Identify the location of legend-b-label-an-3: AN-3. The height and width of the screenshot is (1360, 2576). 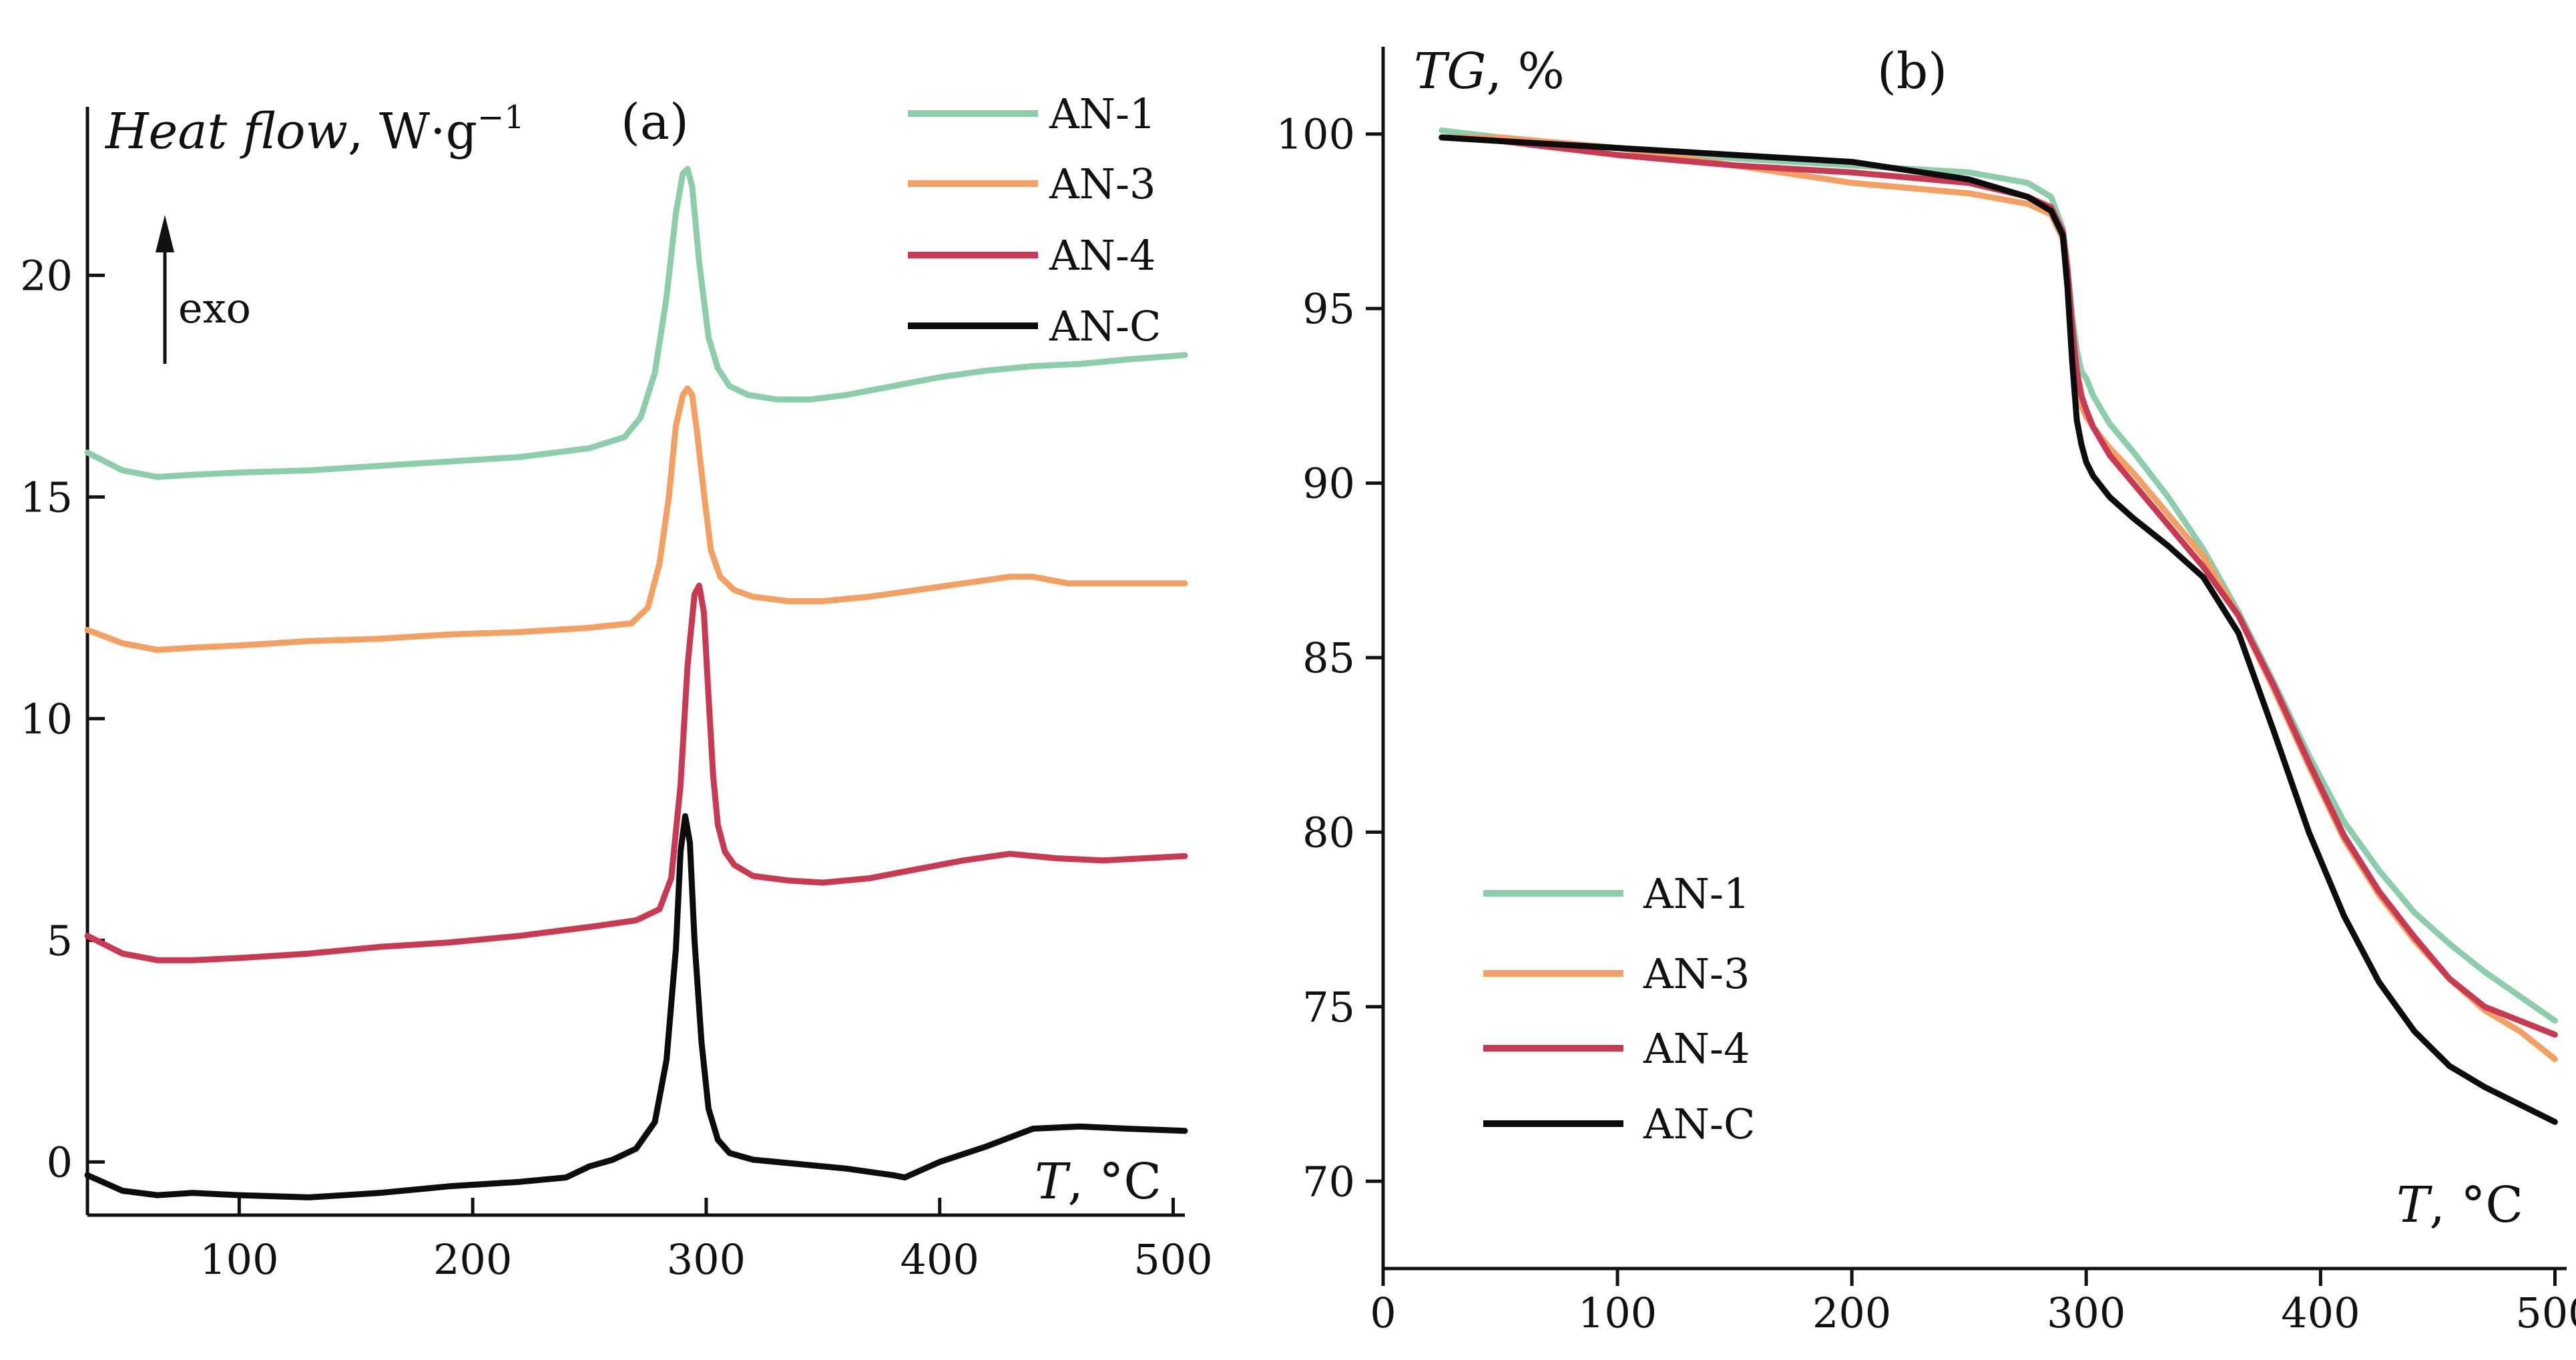
(1696, 973).